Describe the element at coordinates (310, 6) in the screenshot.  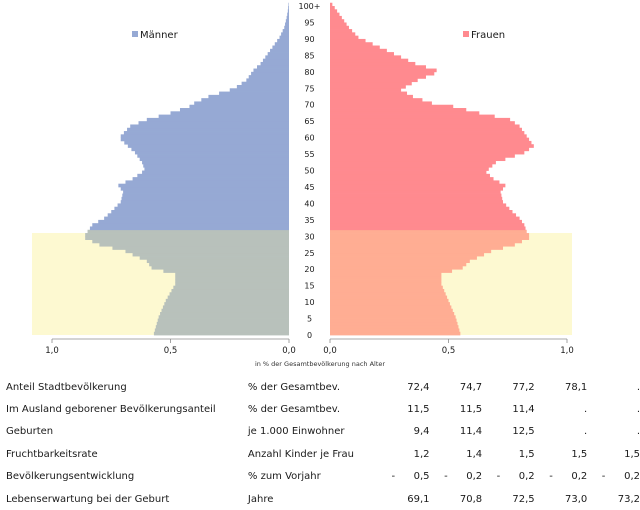
I see `age-tick-label: 100+` at that location.